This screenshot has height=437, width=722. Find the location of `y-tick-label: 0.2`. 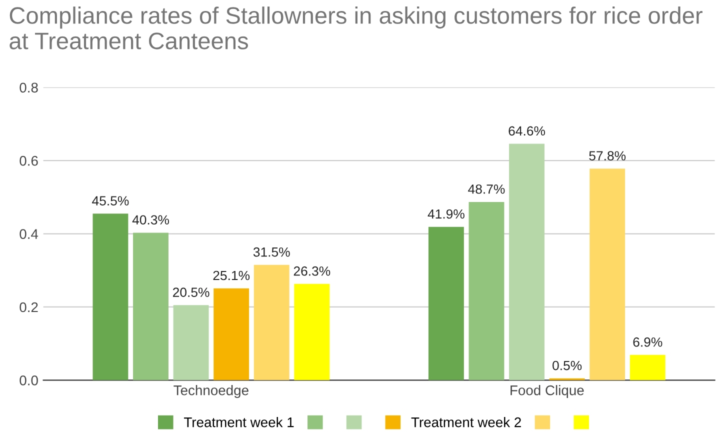

y-tick-label: 0.2 is located at coordinates (29, 307).